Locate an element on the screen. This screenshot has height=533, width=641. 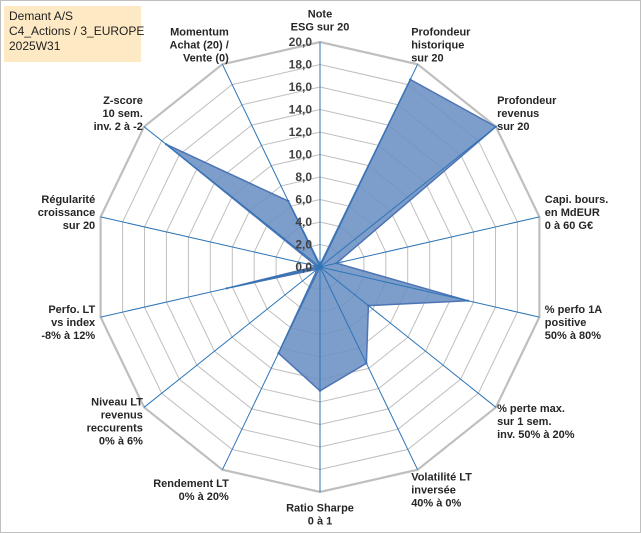
axis-label-line: en MdEUR is located at coordinates (572, 213).